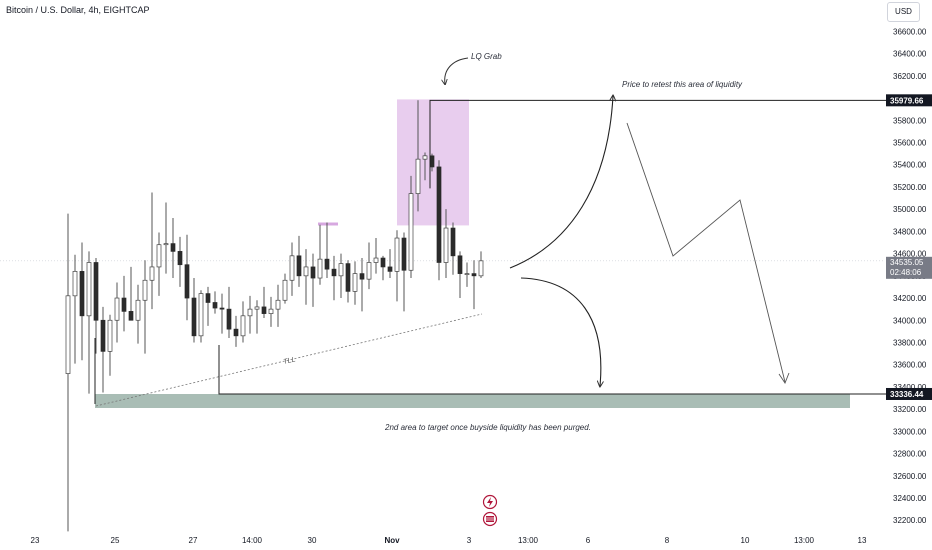 The height and width of the screenshot is (550, 932). What do you see at coordinates (472, 401) in the screenshot?
I see `target-zone` at bounding box center [472, 401].